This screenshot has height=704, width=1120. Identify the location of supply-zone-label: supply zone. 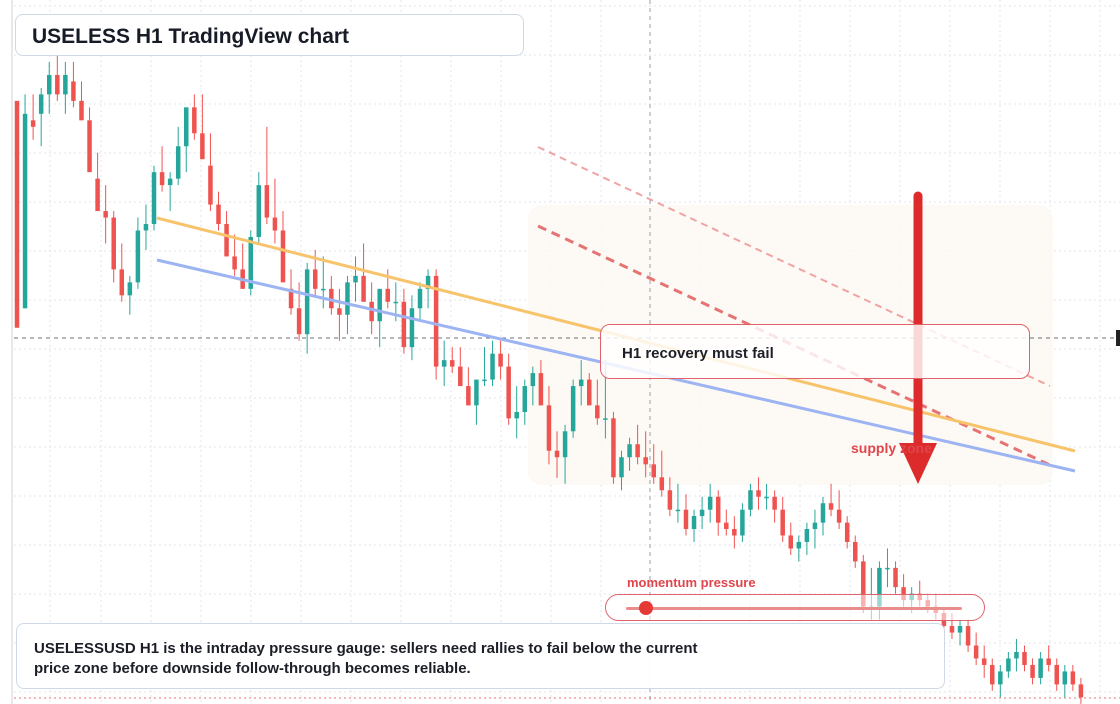
(891, 448).